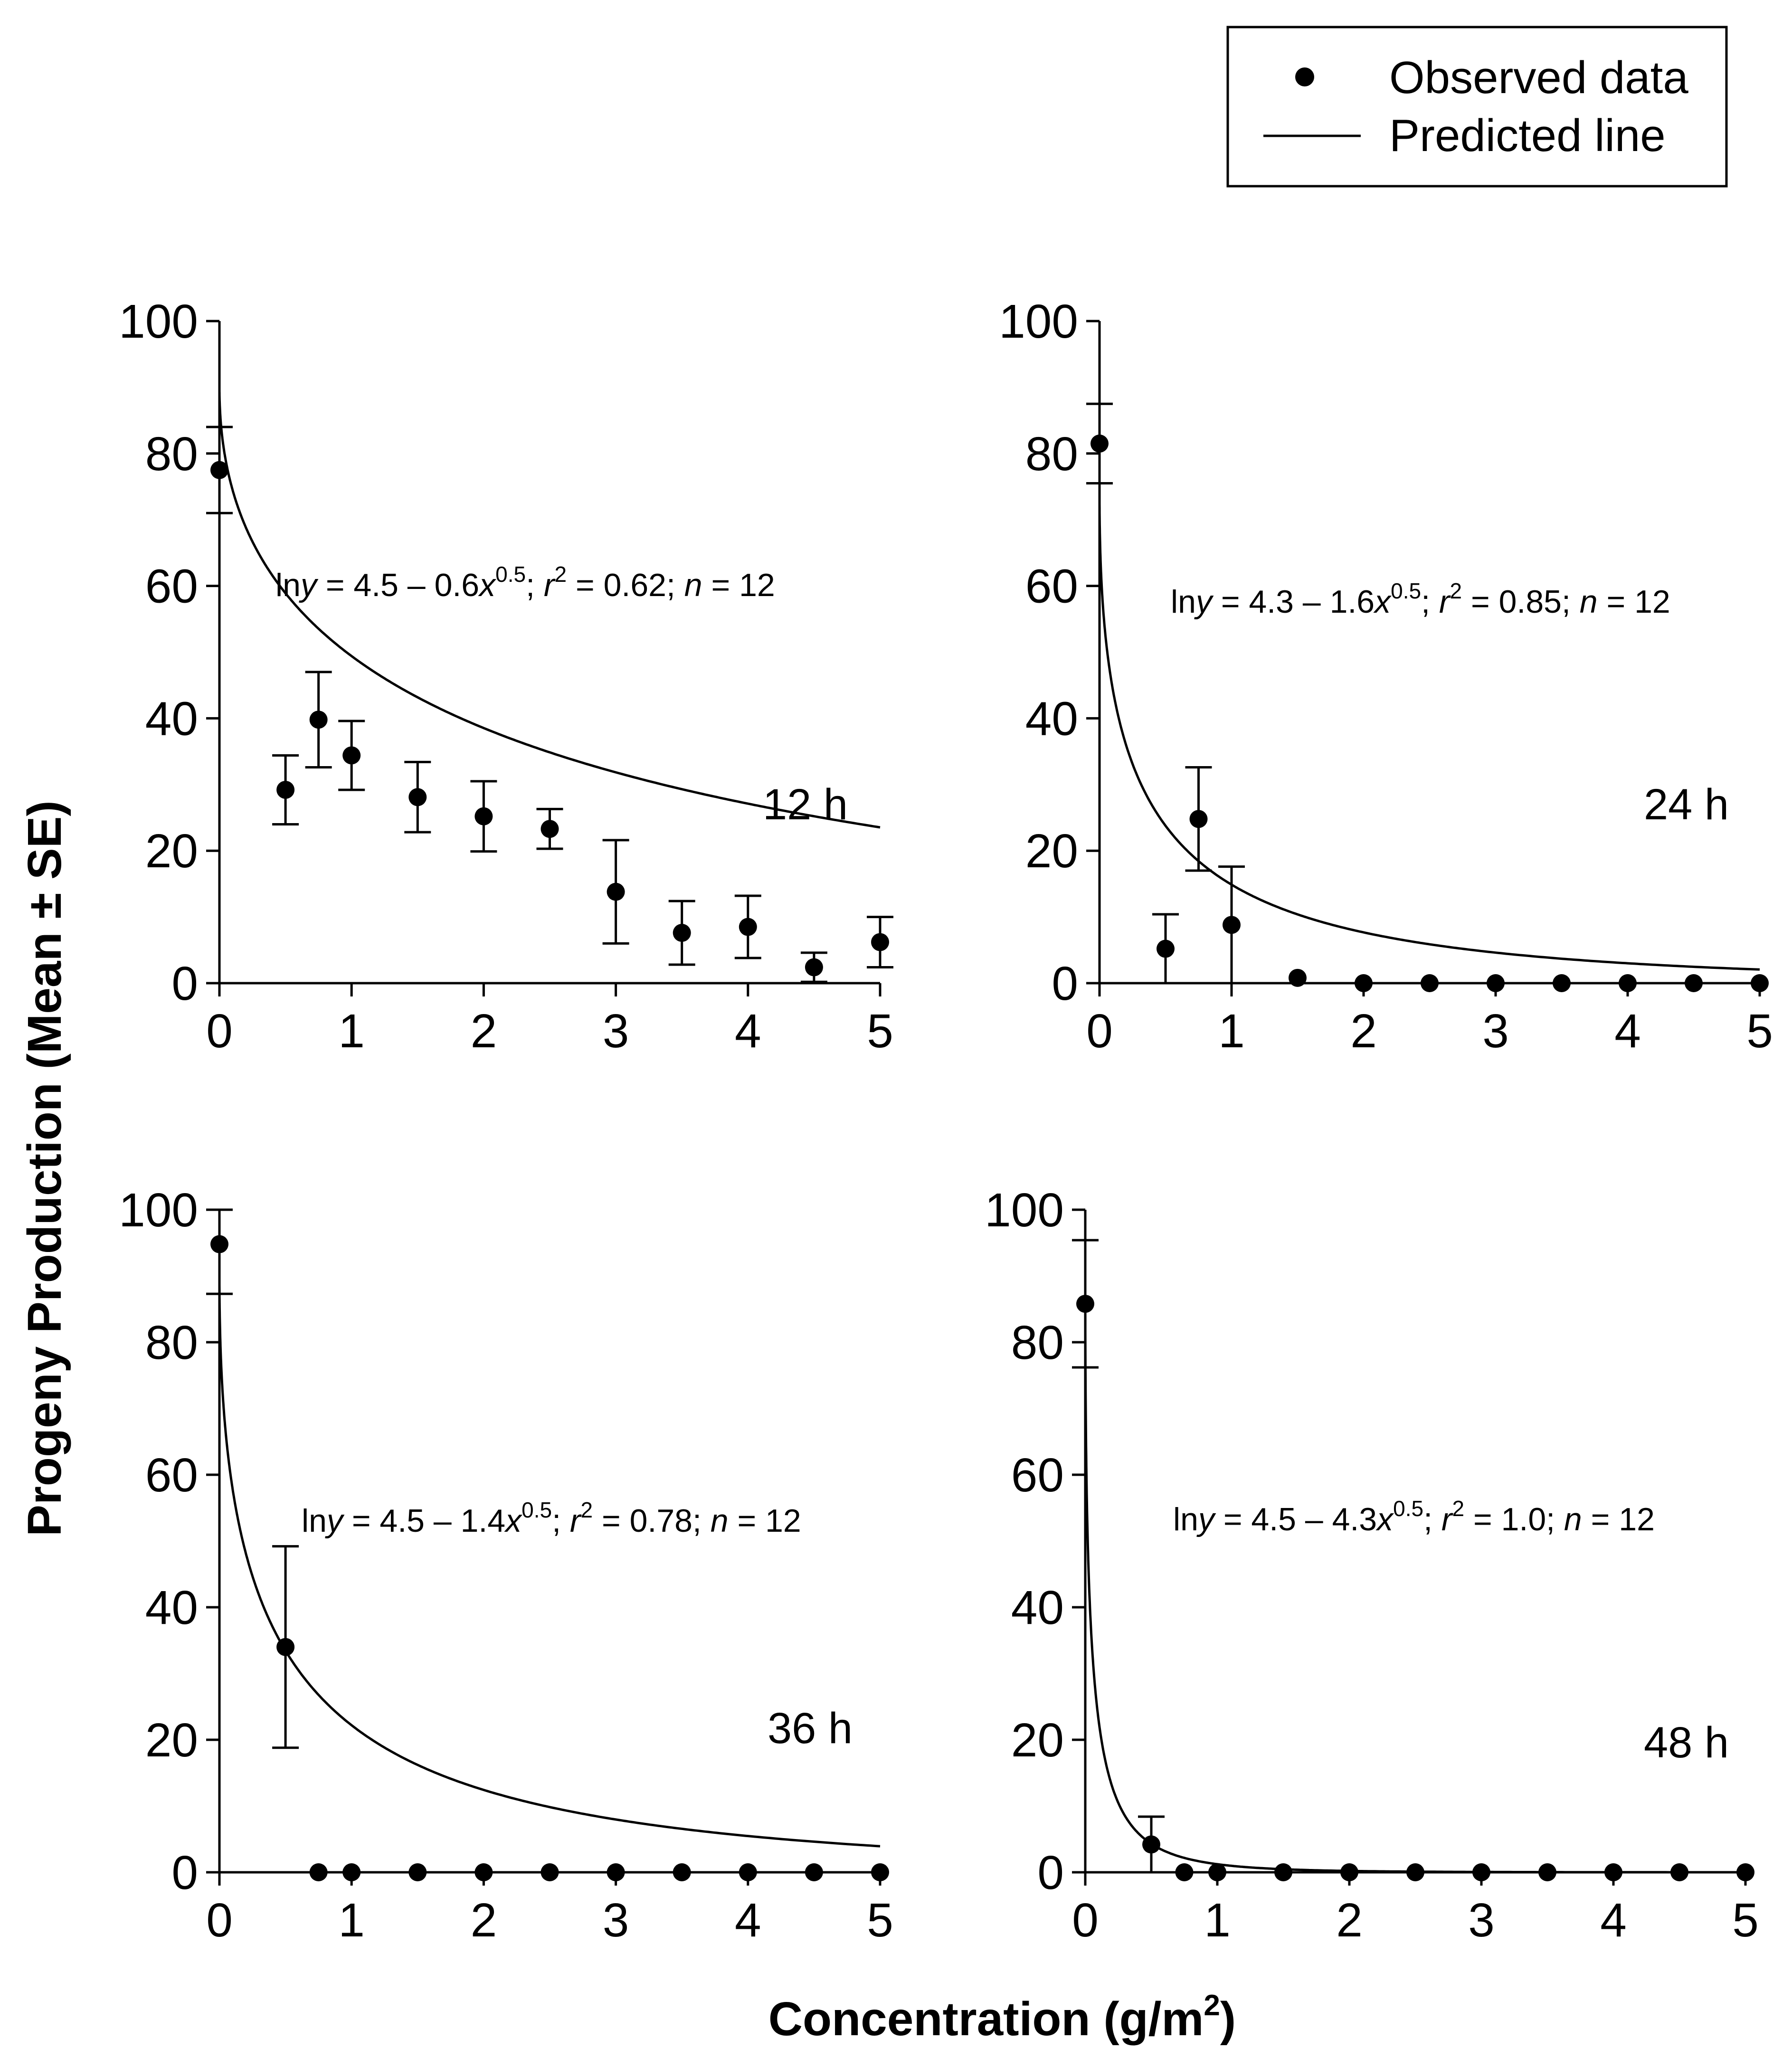 The height and width of the screenshot is (2058, 1792). Describe the element at coordinates (1432, 1519) in the screenshot. I see `fit-equation-part: ;` at that location.